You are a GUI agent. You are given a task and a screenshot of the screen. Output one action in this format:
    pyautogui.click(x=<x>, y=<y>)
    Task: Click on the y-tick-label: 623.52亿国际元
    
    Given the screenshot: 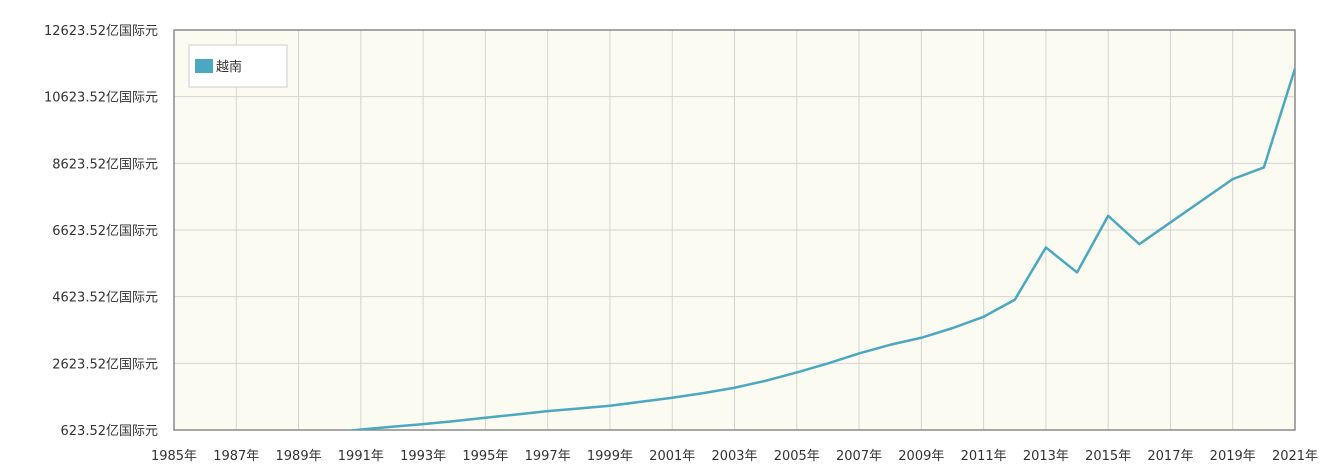 What is the action you would take?
    pyautogui.click(x=110, y=431)
    